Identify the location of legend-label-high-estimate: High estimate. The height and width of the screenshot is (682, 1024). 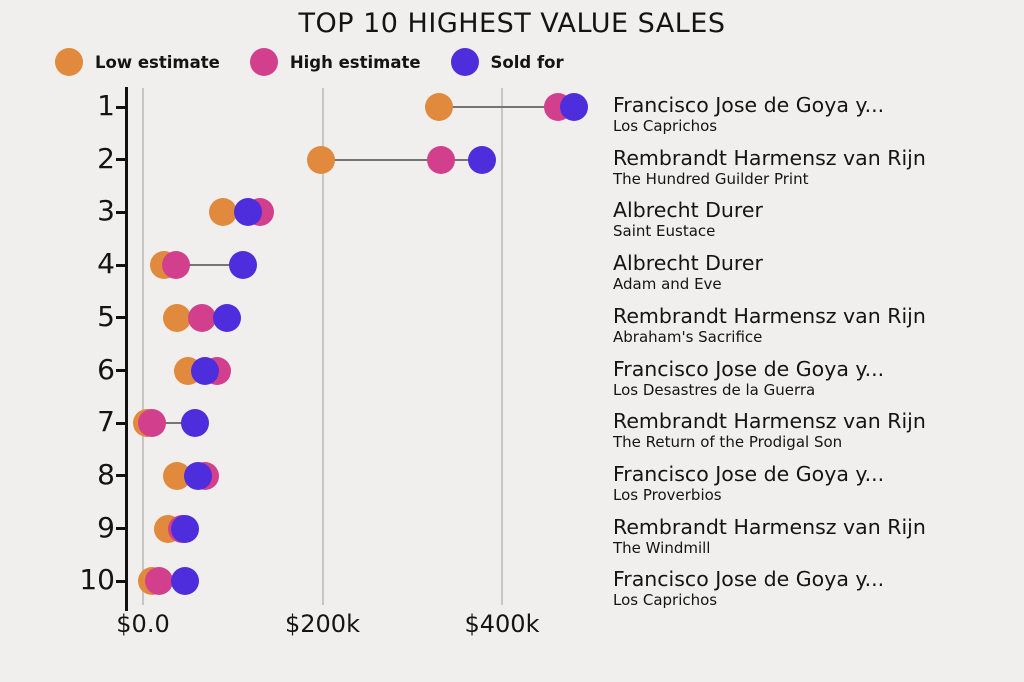
(355, 62).